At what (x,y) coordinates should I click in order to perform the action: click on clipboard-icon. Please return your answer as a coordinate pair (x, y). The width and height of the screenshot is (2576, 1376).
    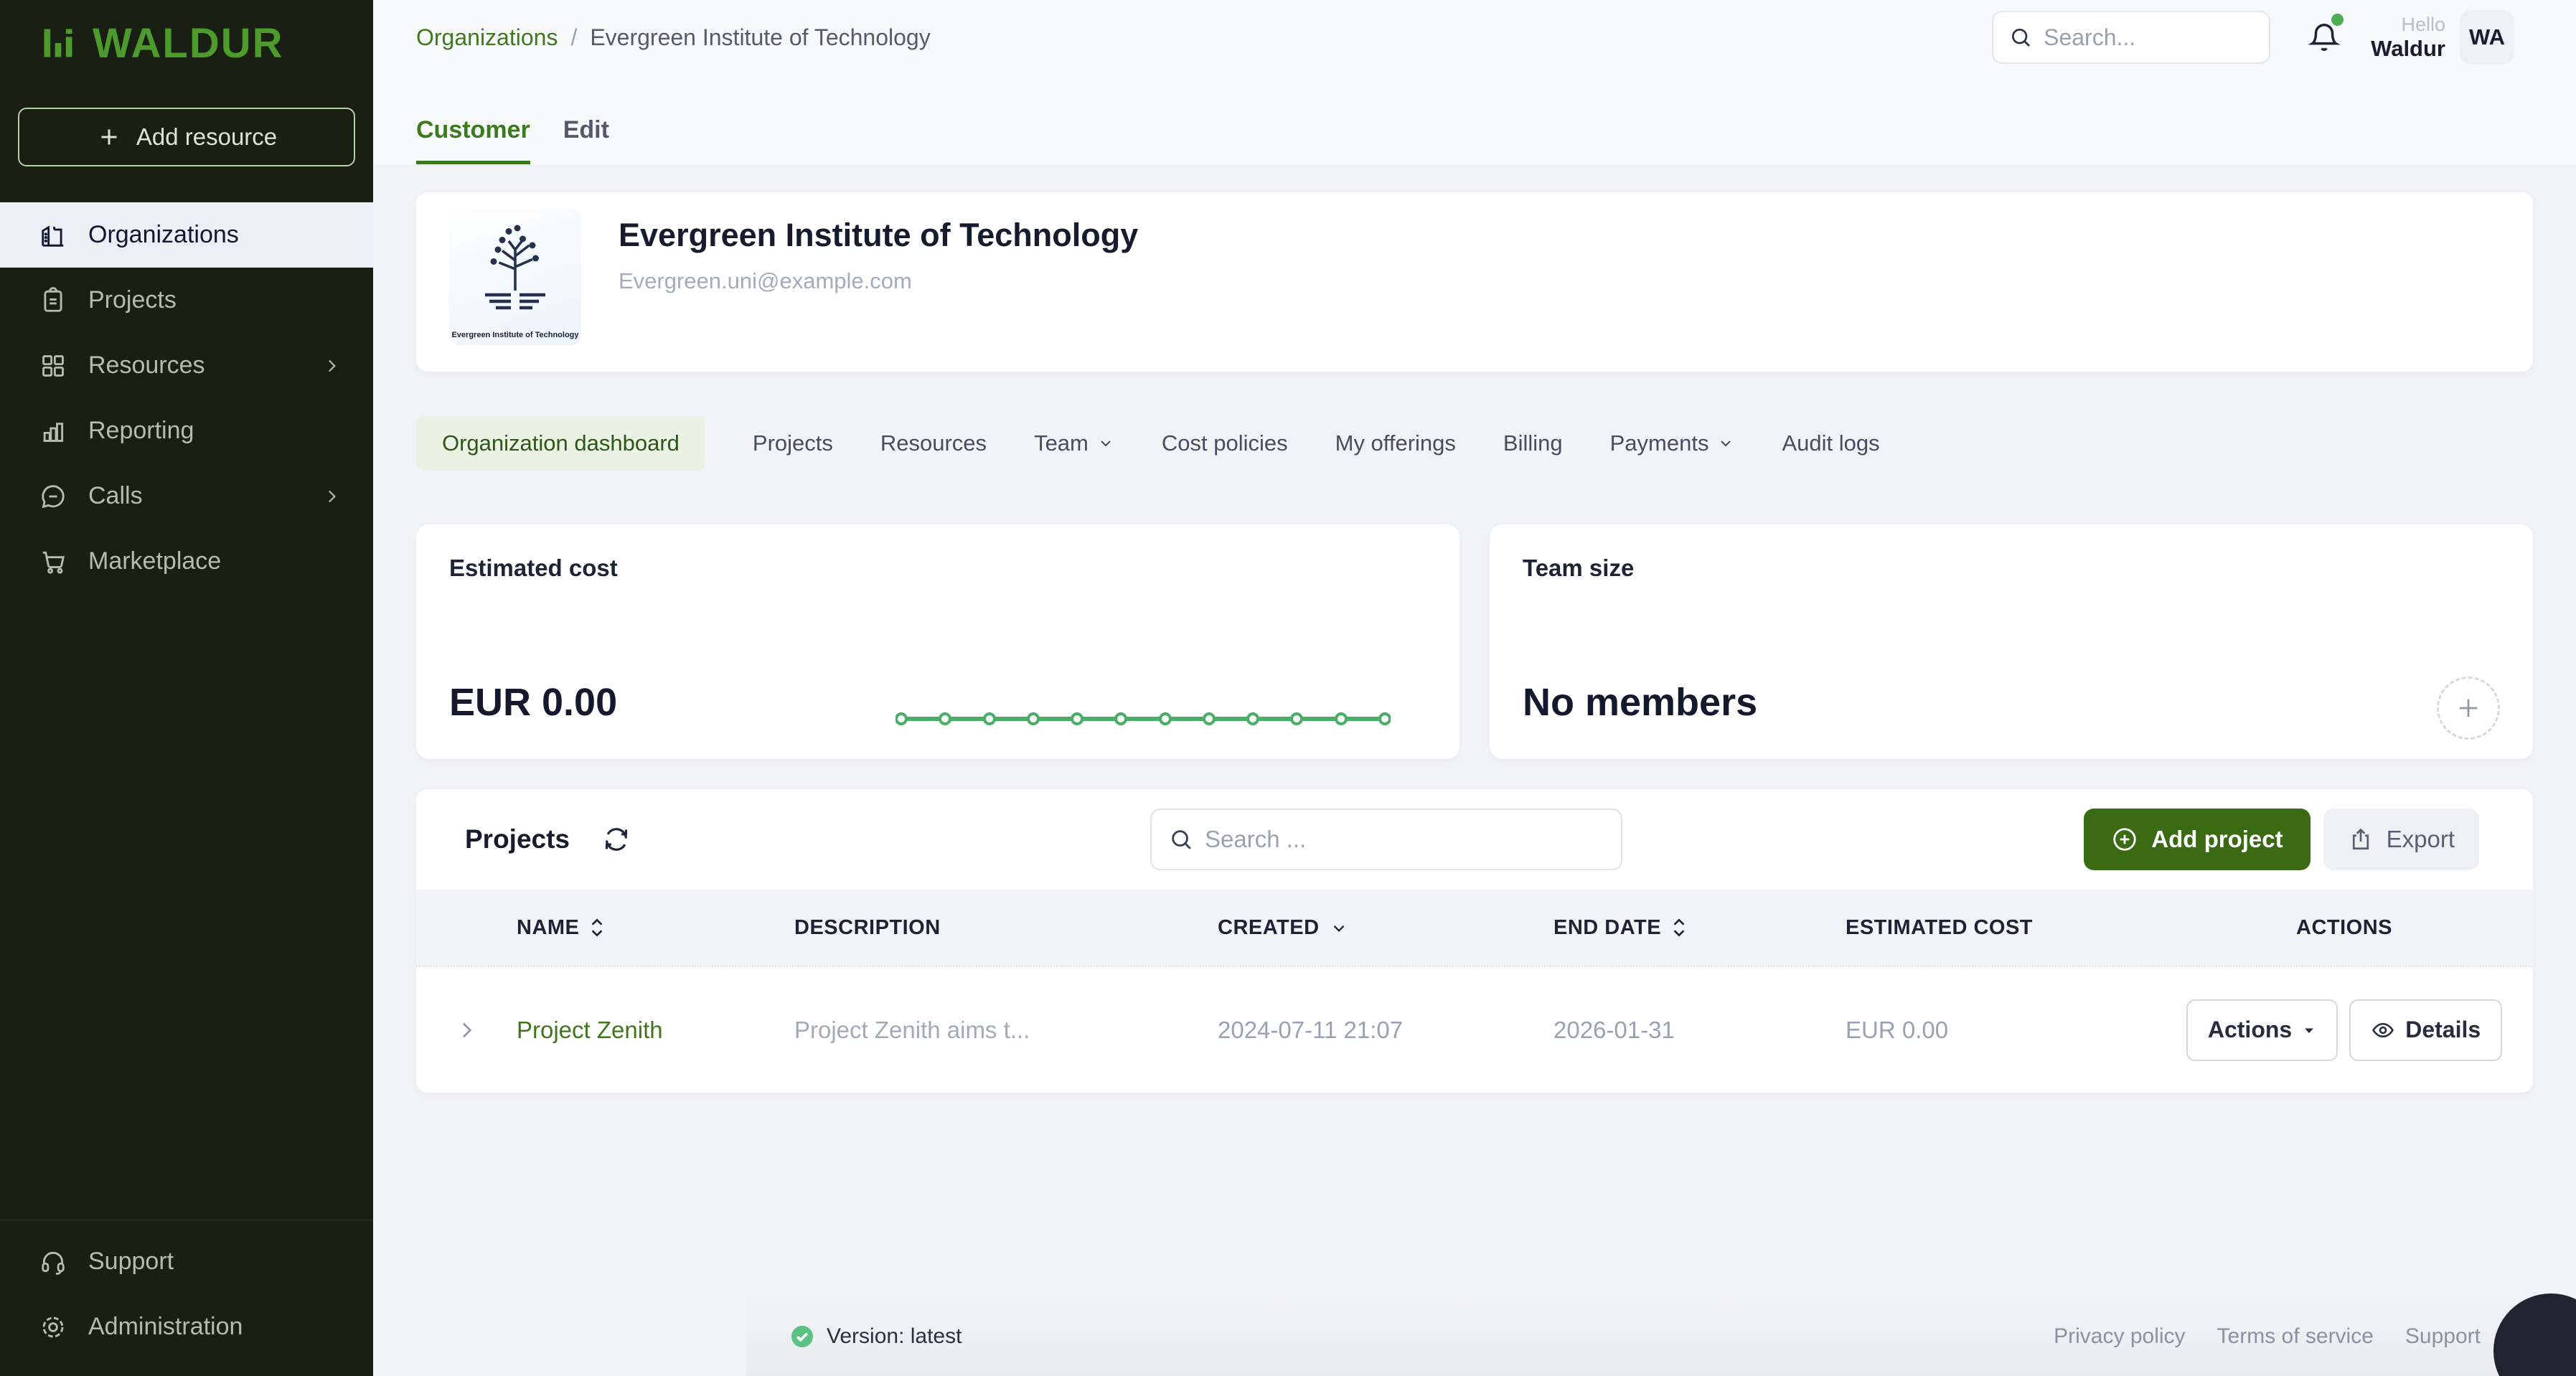
    Looking at the image, I should click on (53, 300).